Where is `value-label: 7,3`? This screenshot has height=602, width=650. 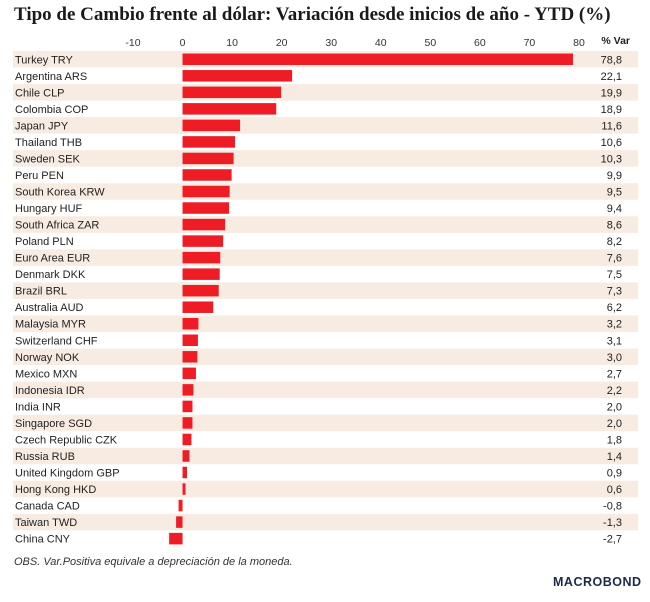 value-label: 7,3 is located at coordinates (614, 292).